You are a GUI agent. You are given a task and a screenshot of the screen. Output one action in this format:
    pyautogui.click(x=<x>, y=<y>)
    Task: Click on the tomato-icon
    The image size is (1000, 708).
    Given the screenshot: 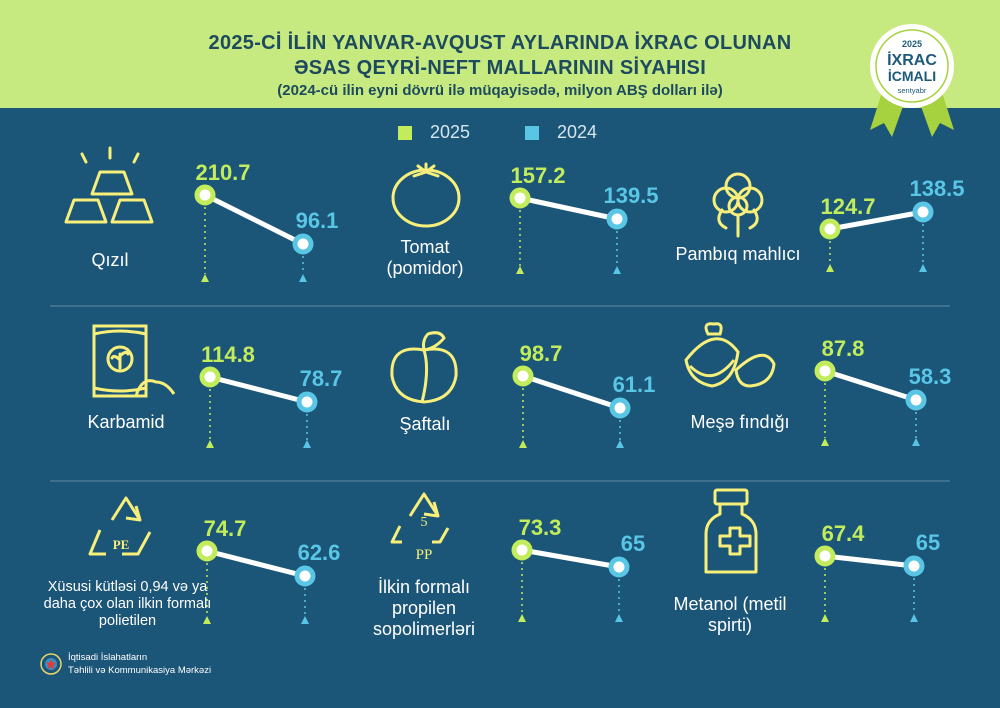 What is the action you would take?
    pyautogui.click(x=426, y=195)
    